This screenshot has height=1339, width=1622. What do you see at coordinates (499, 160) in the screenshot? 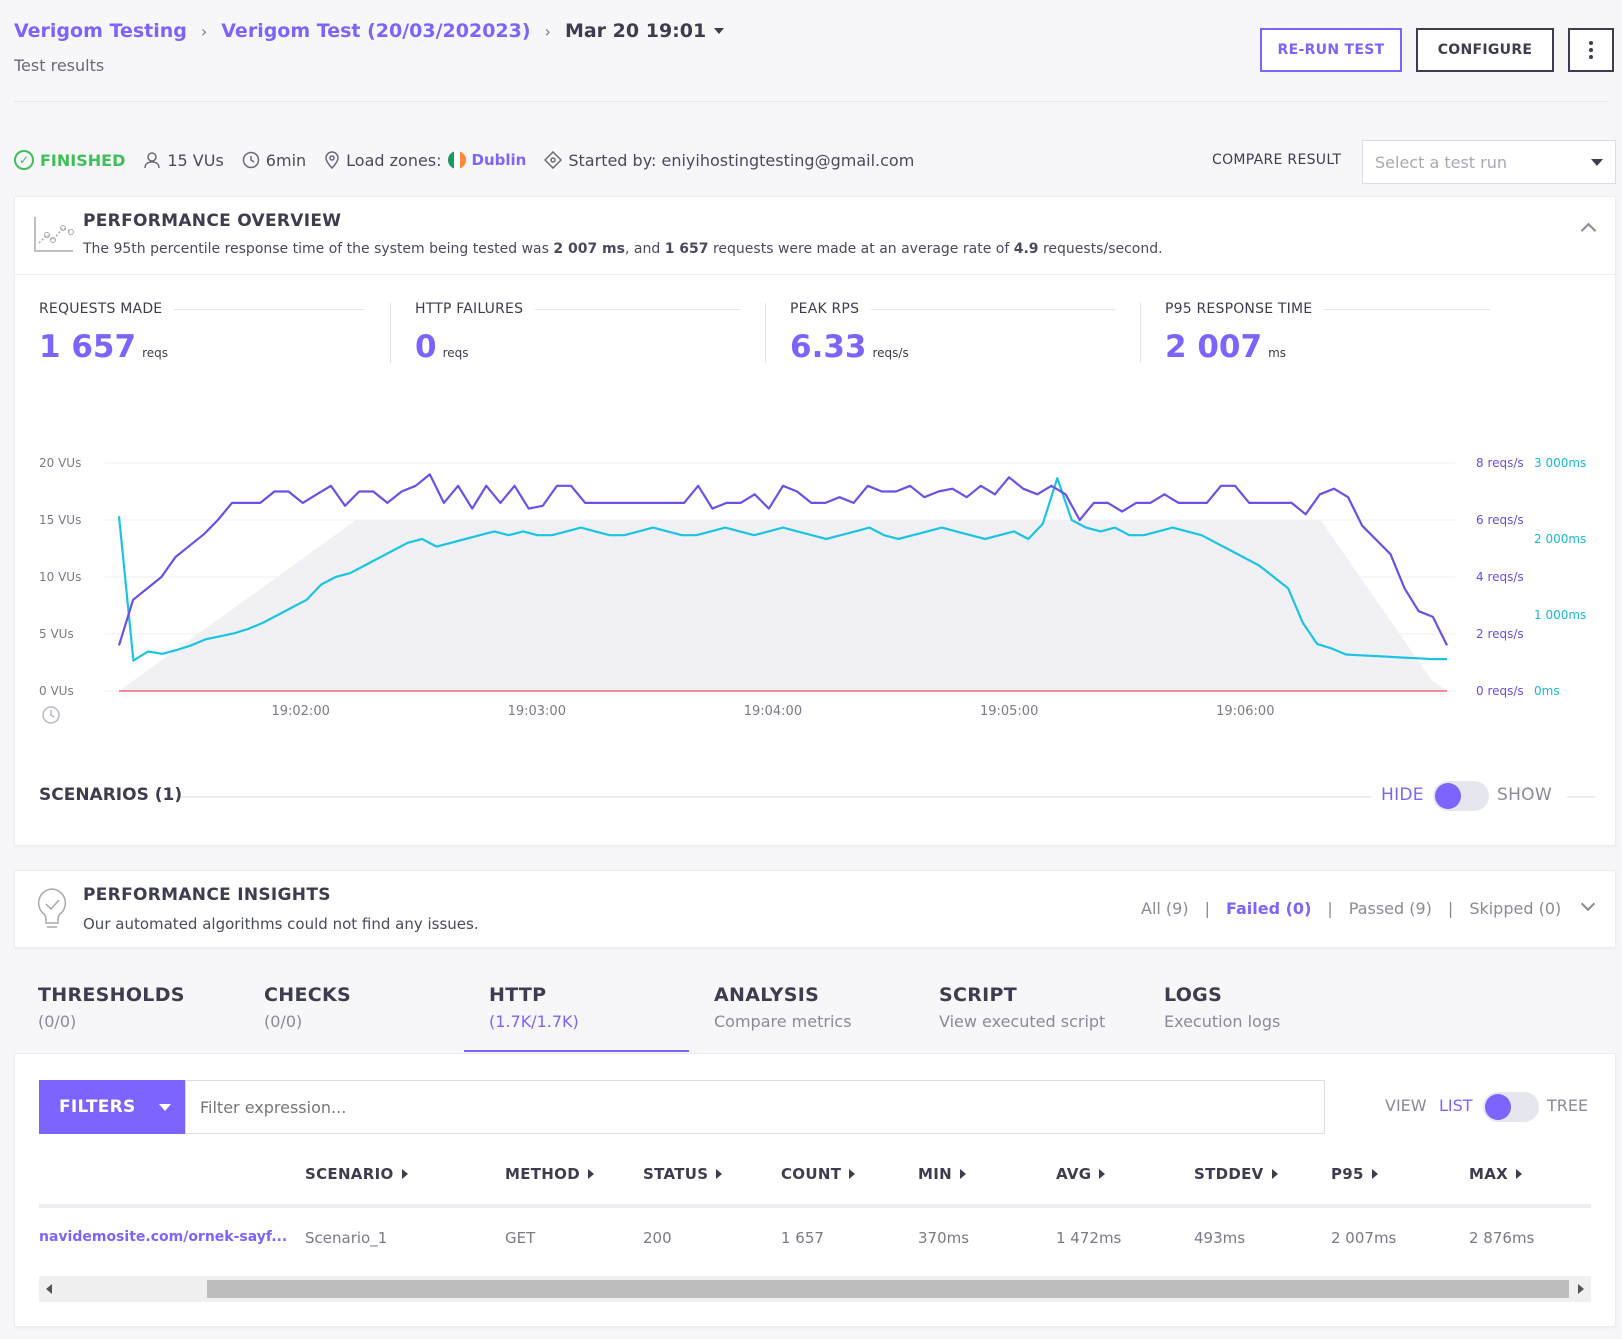
I see `load-zone-link: Dublin` at bounding box center [499, 160].